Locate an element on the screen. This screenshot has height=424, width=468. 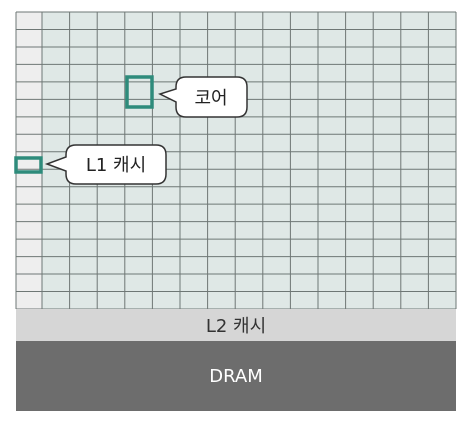
l2-cache-label: L2 캐시 is located at coordinates (236, 326).